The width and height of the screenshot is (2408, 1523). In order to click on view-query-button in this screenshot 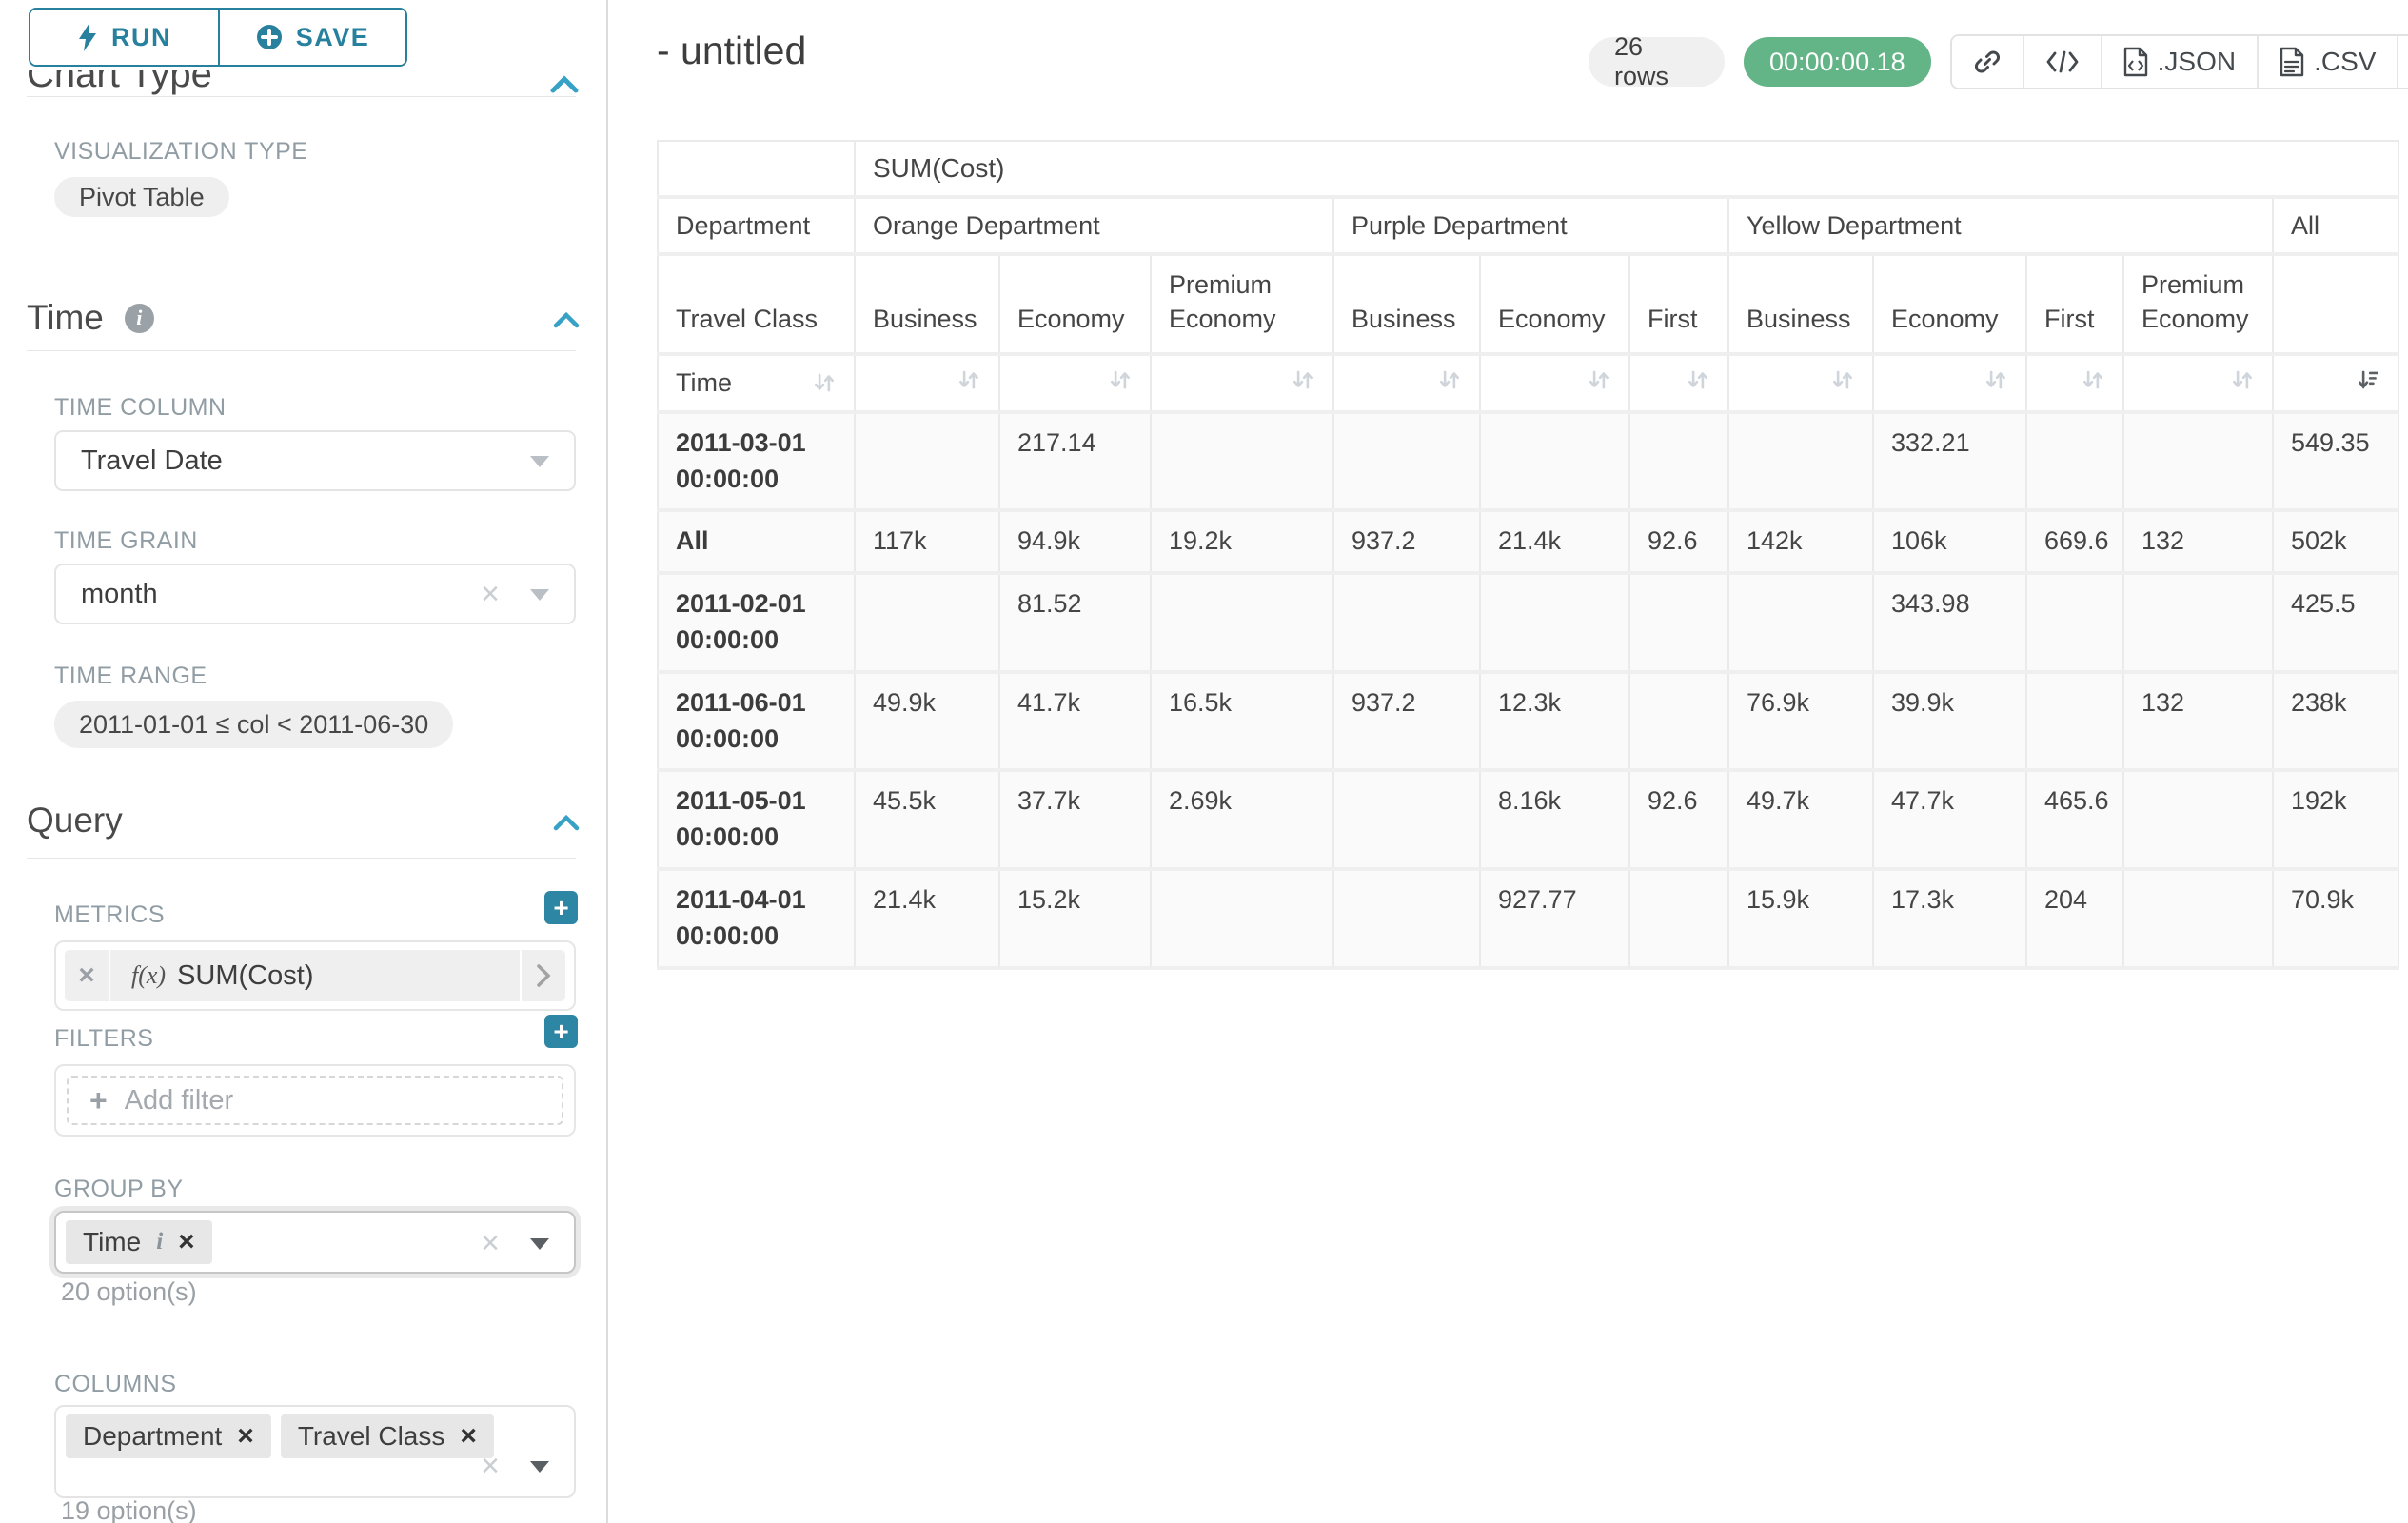, I will do `click(2061, 62)`.